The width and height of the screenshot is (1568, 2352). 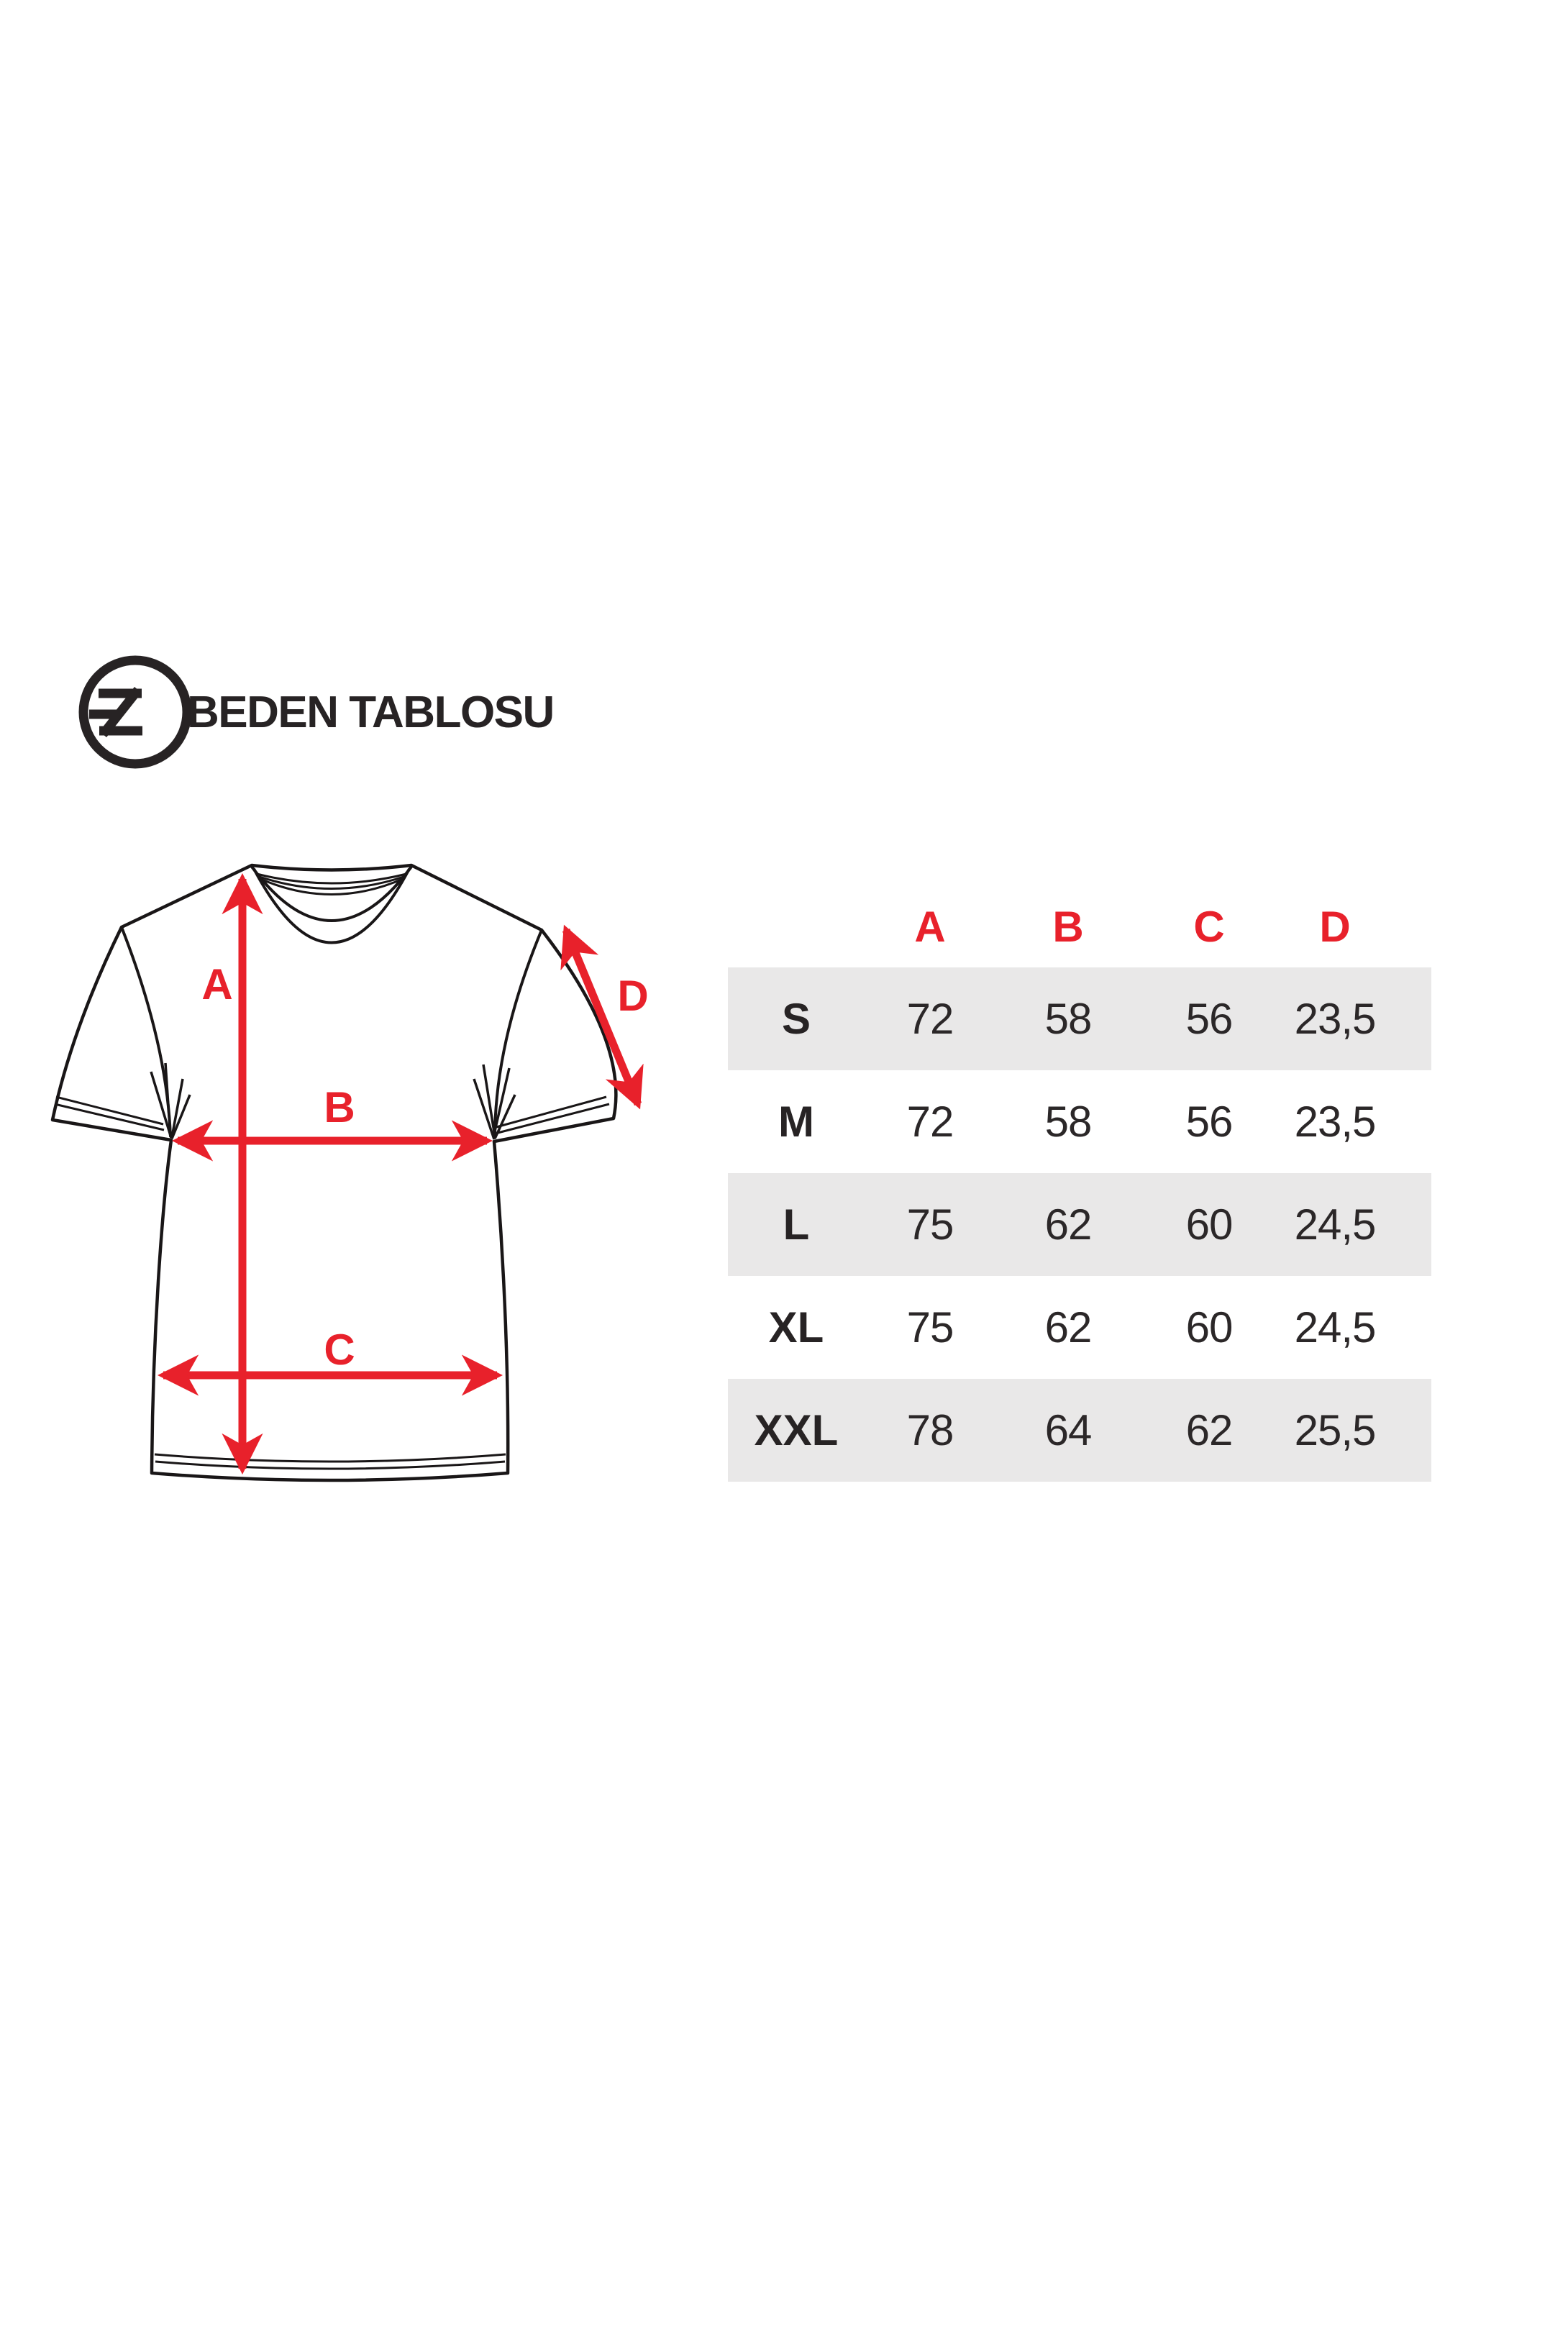 I want to click on table-row-l: L 75 62 60 24,5, so click(x=1079, y=1225).